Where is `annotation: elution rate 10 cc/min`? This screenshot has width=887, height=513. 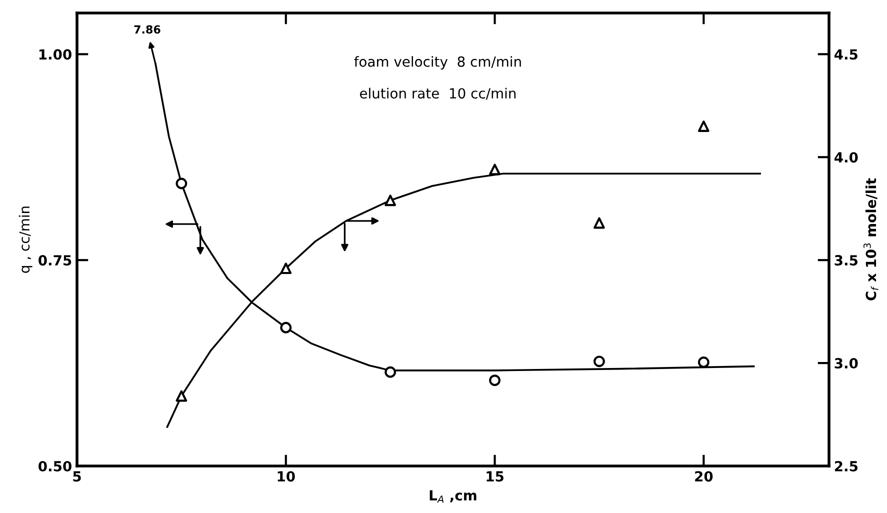 annotation: elution rate 10 cc/min is located at coordinates (438, 94).